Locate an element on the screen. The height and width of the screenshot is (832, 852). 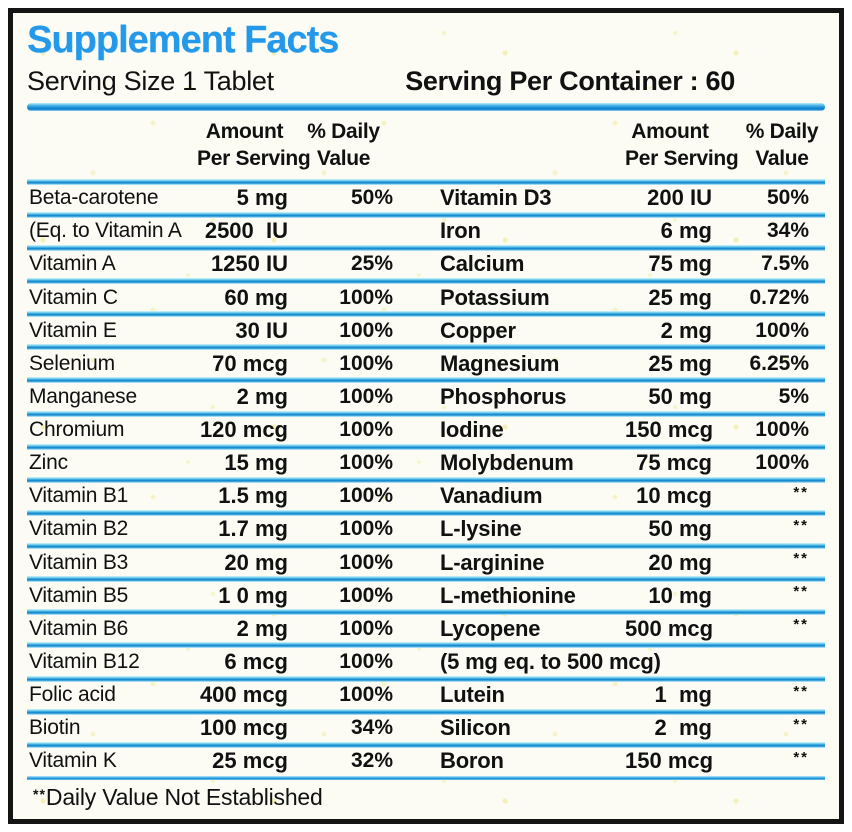
nutrient-name: Boron is located at coordinates (472, 761).